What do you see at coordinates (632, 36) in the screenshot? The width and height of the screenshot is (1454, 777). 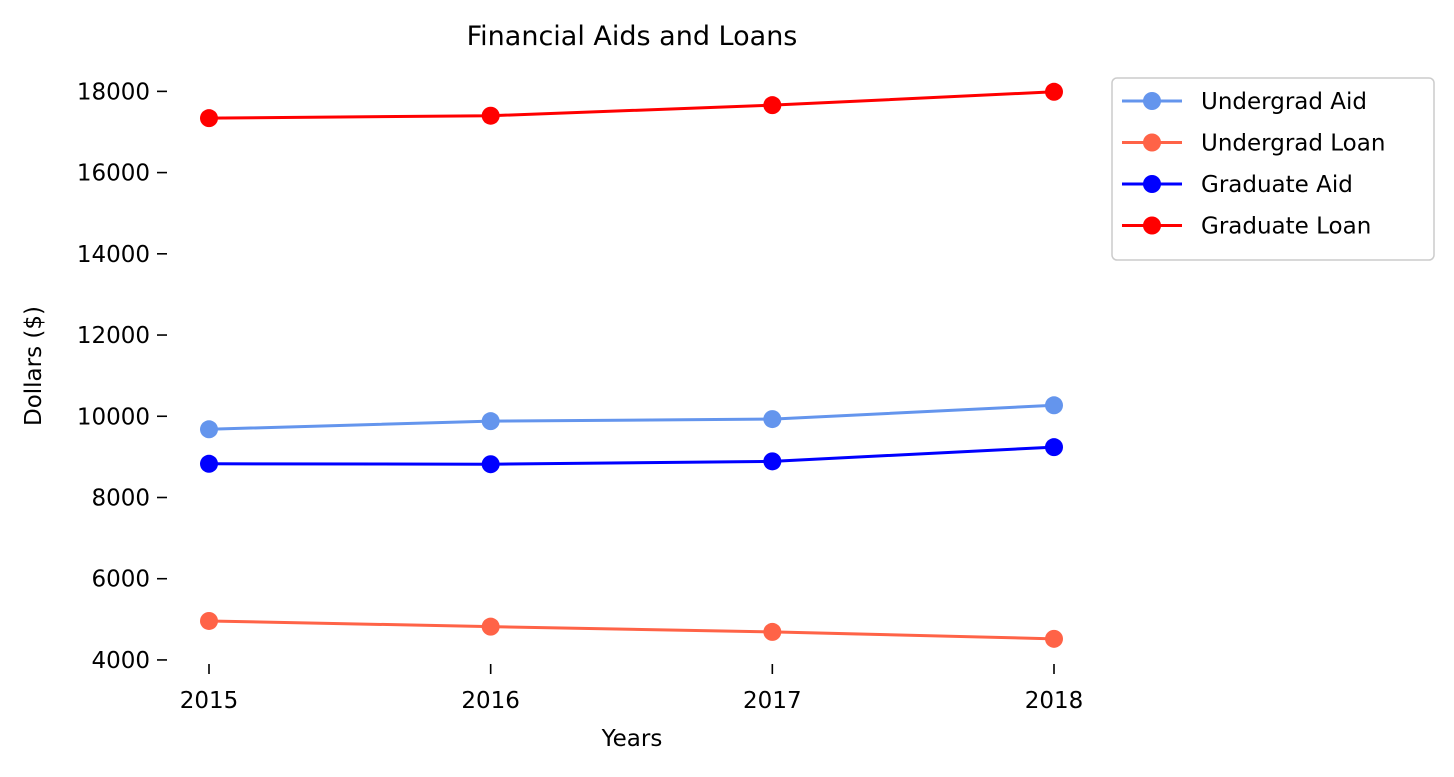 I see `chart-title: Financial Aids and Loans` at bounding box center [632, 36].